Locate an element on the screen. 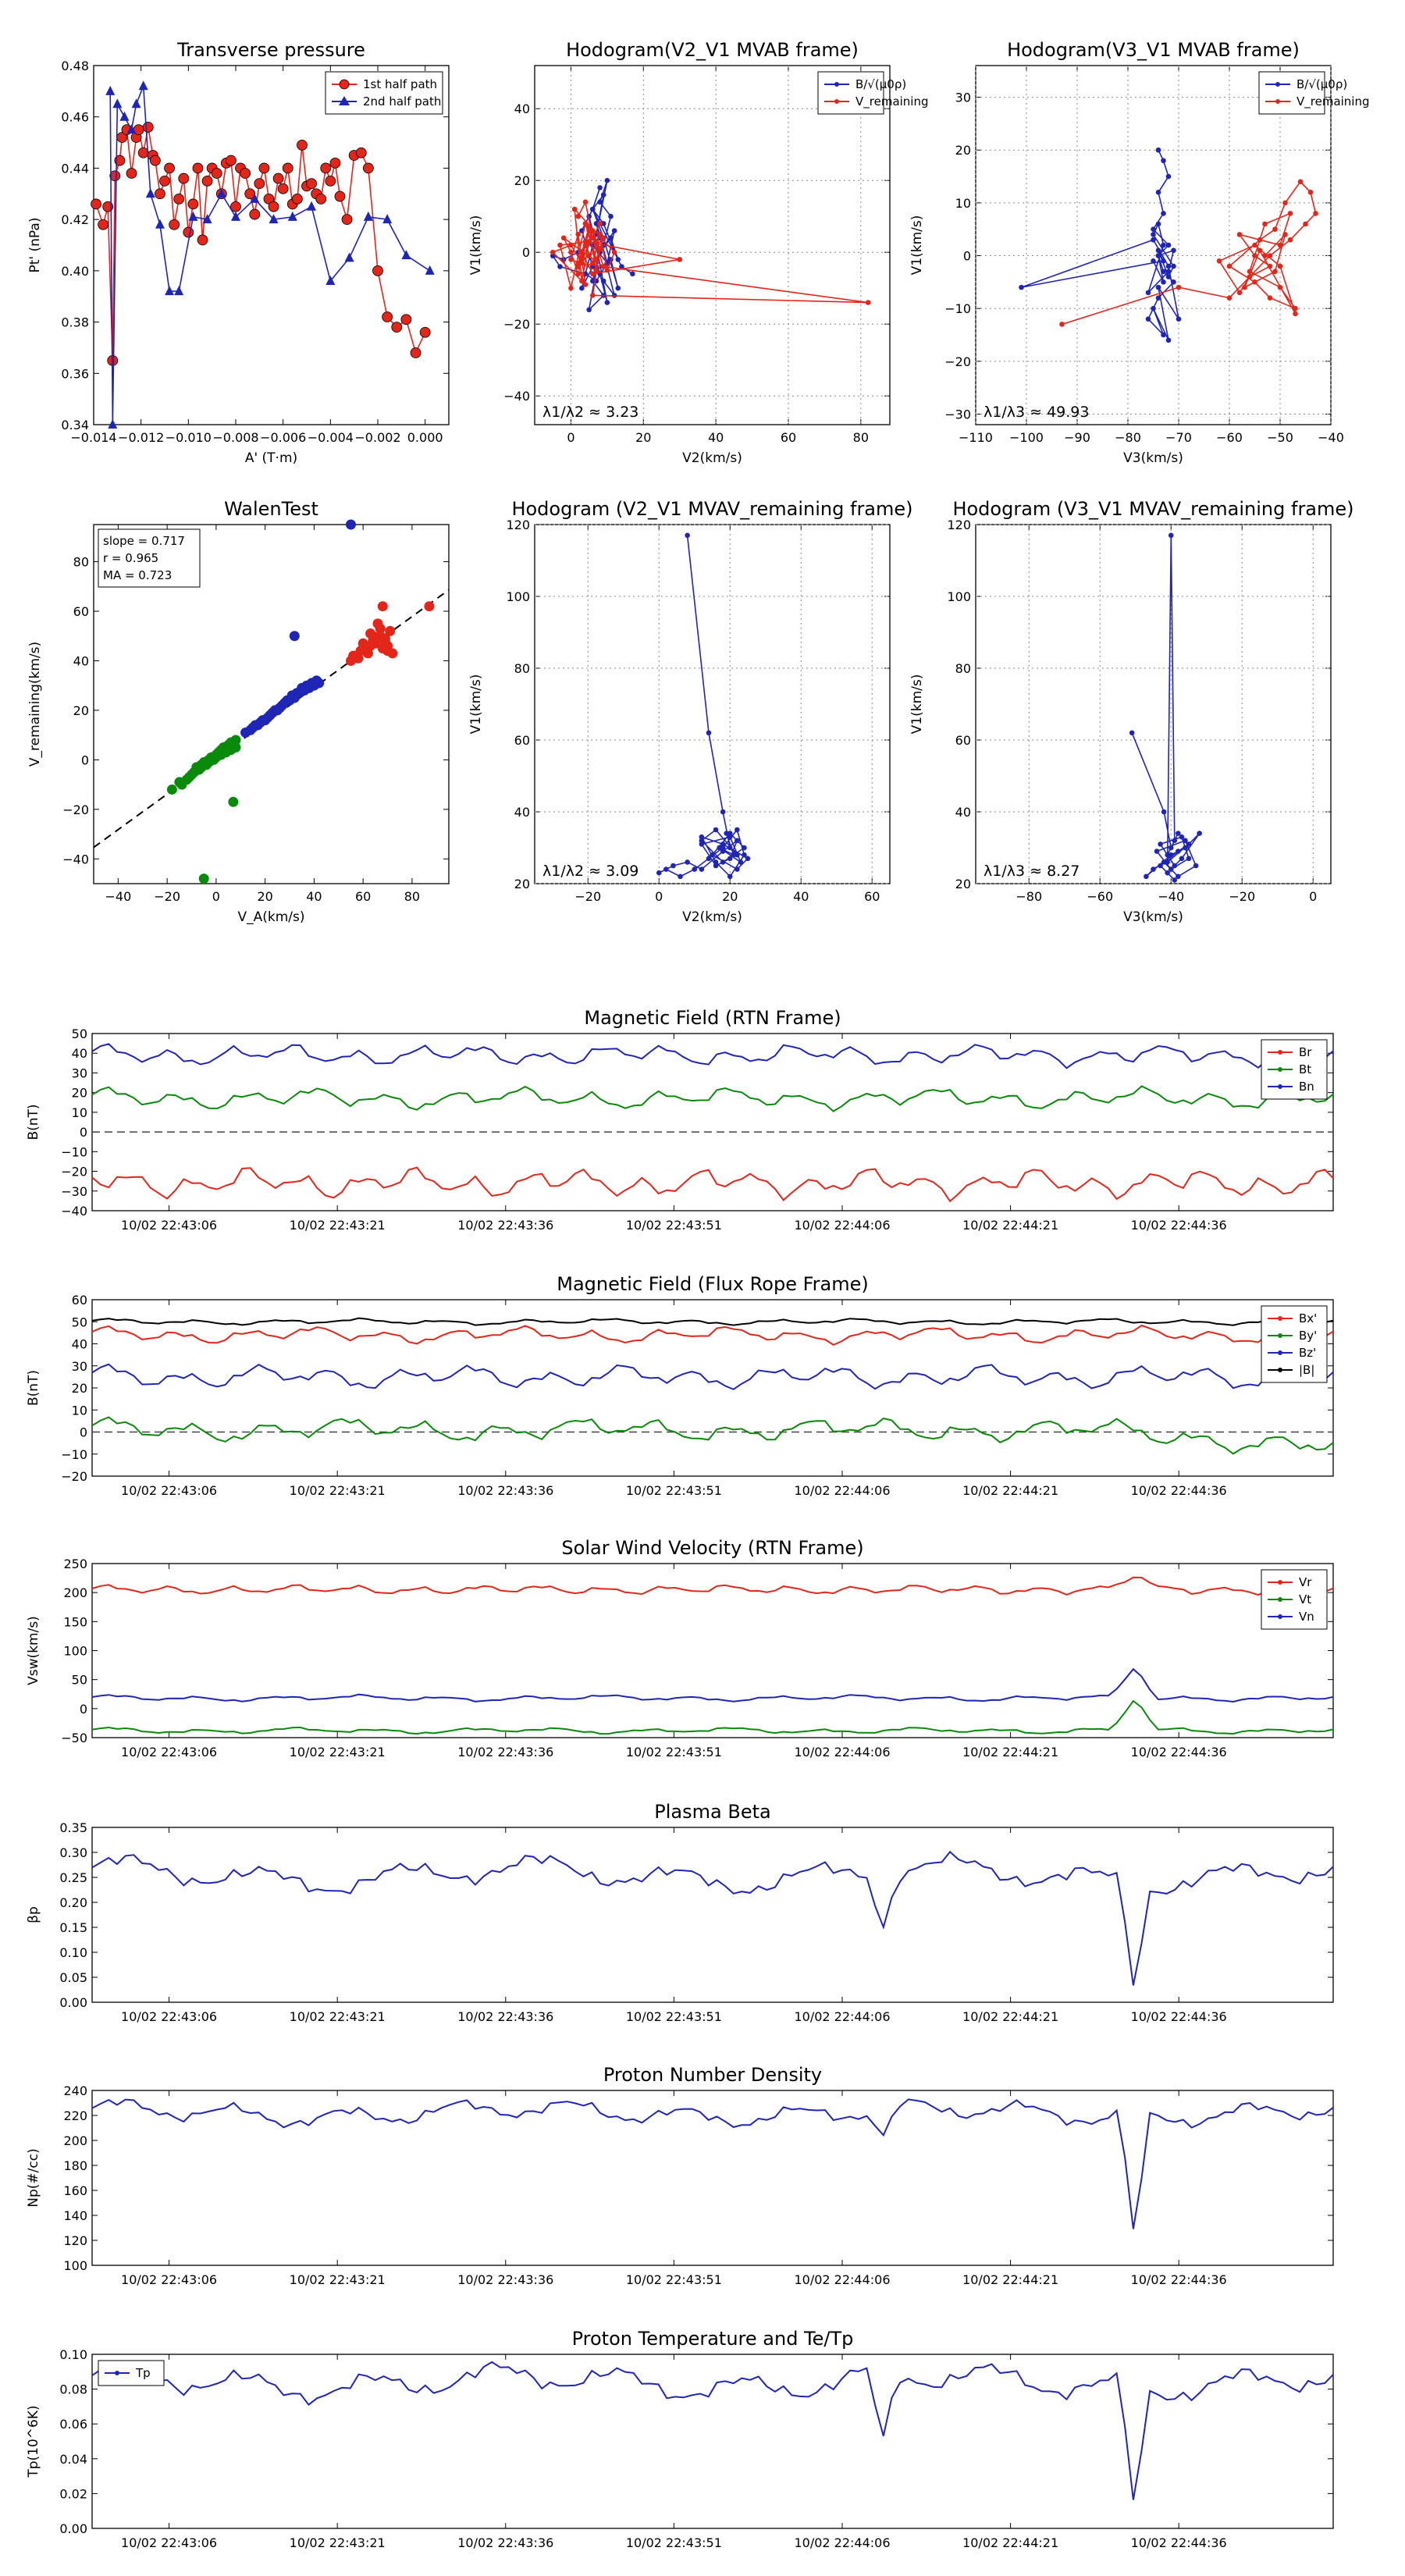 This screenshot has height=2576, width=1405. chart-title: WalenTest is located at coordinates (271, 509).